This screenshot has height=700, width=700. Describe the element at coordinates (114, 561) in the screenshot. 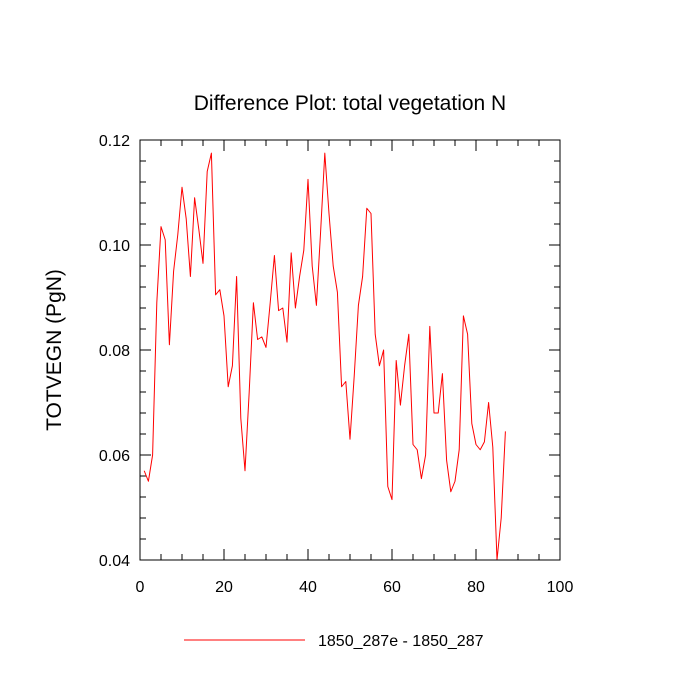

I see `y-tick-label: 0.04` at that location.